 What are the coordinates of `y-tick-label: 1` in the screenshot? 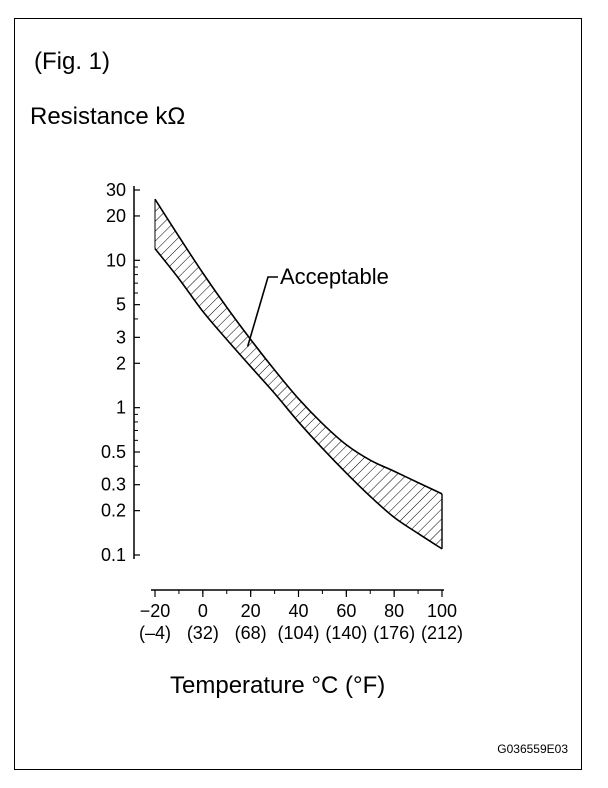 It's located at (121, 408).